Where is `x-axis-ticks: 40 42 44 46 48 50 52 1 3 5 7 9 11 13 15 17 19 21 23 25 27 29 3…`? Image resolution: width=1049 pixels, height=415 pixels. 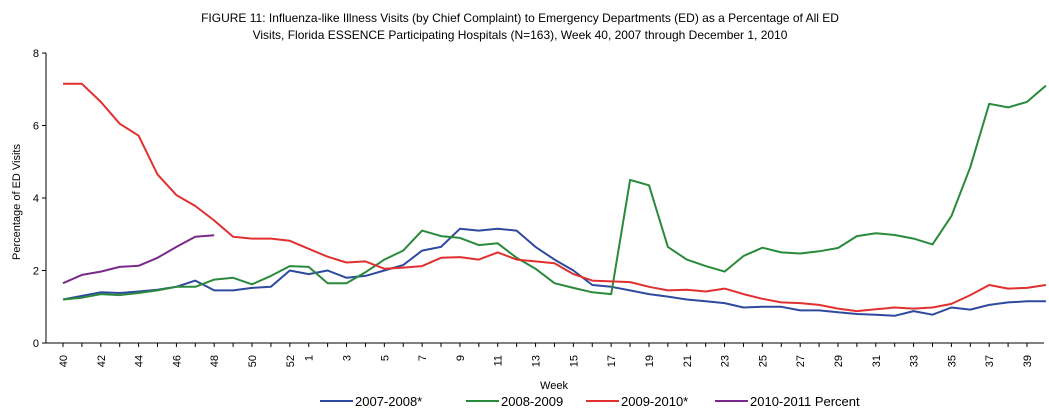
x-axis-ticks: 40 42 44 46 48 50 52 1 3 5 7 9 11 13 15 17 19 21 23 25 27 29 3… is located at coordinates (546, 355).